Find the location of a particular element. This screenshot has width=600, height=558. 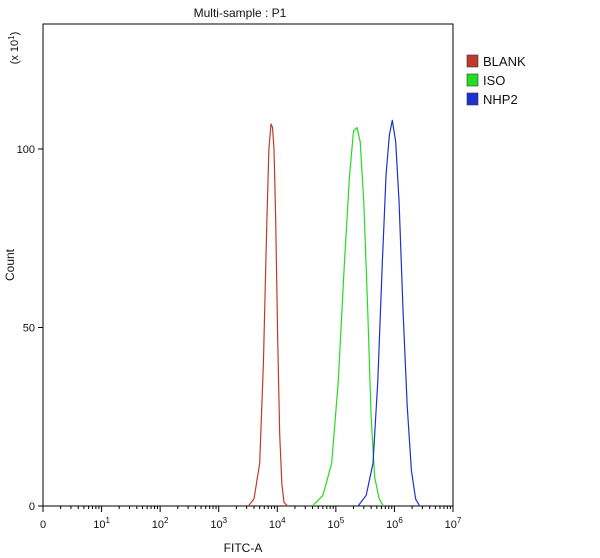

x-tick-label: 10¹ is located at coordinates (101, 523).